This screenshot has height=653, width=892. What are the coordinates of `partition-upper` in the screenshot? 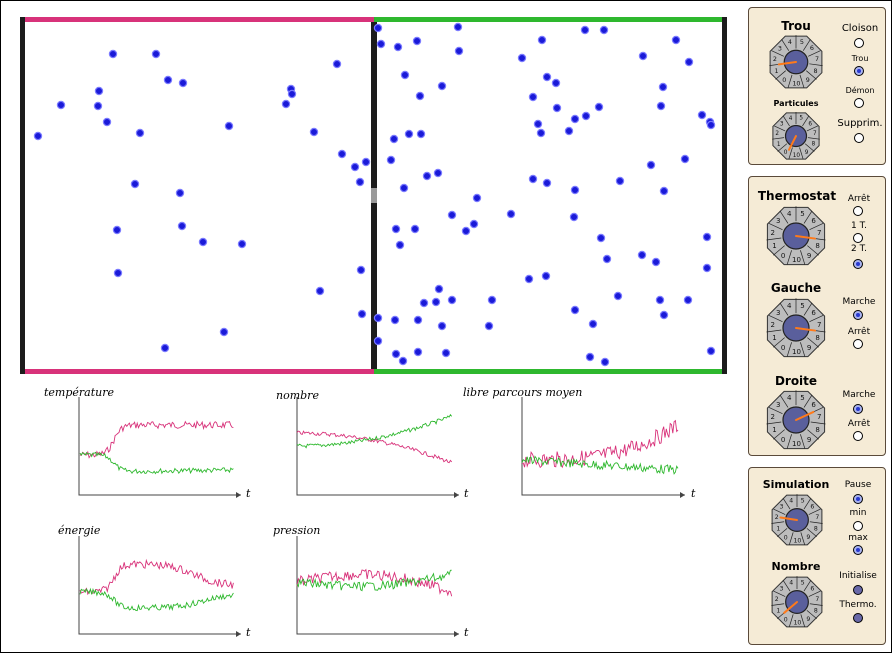 It's located at (374, 105).